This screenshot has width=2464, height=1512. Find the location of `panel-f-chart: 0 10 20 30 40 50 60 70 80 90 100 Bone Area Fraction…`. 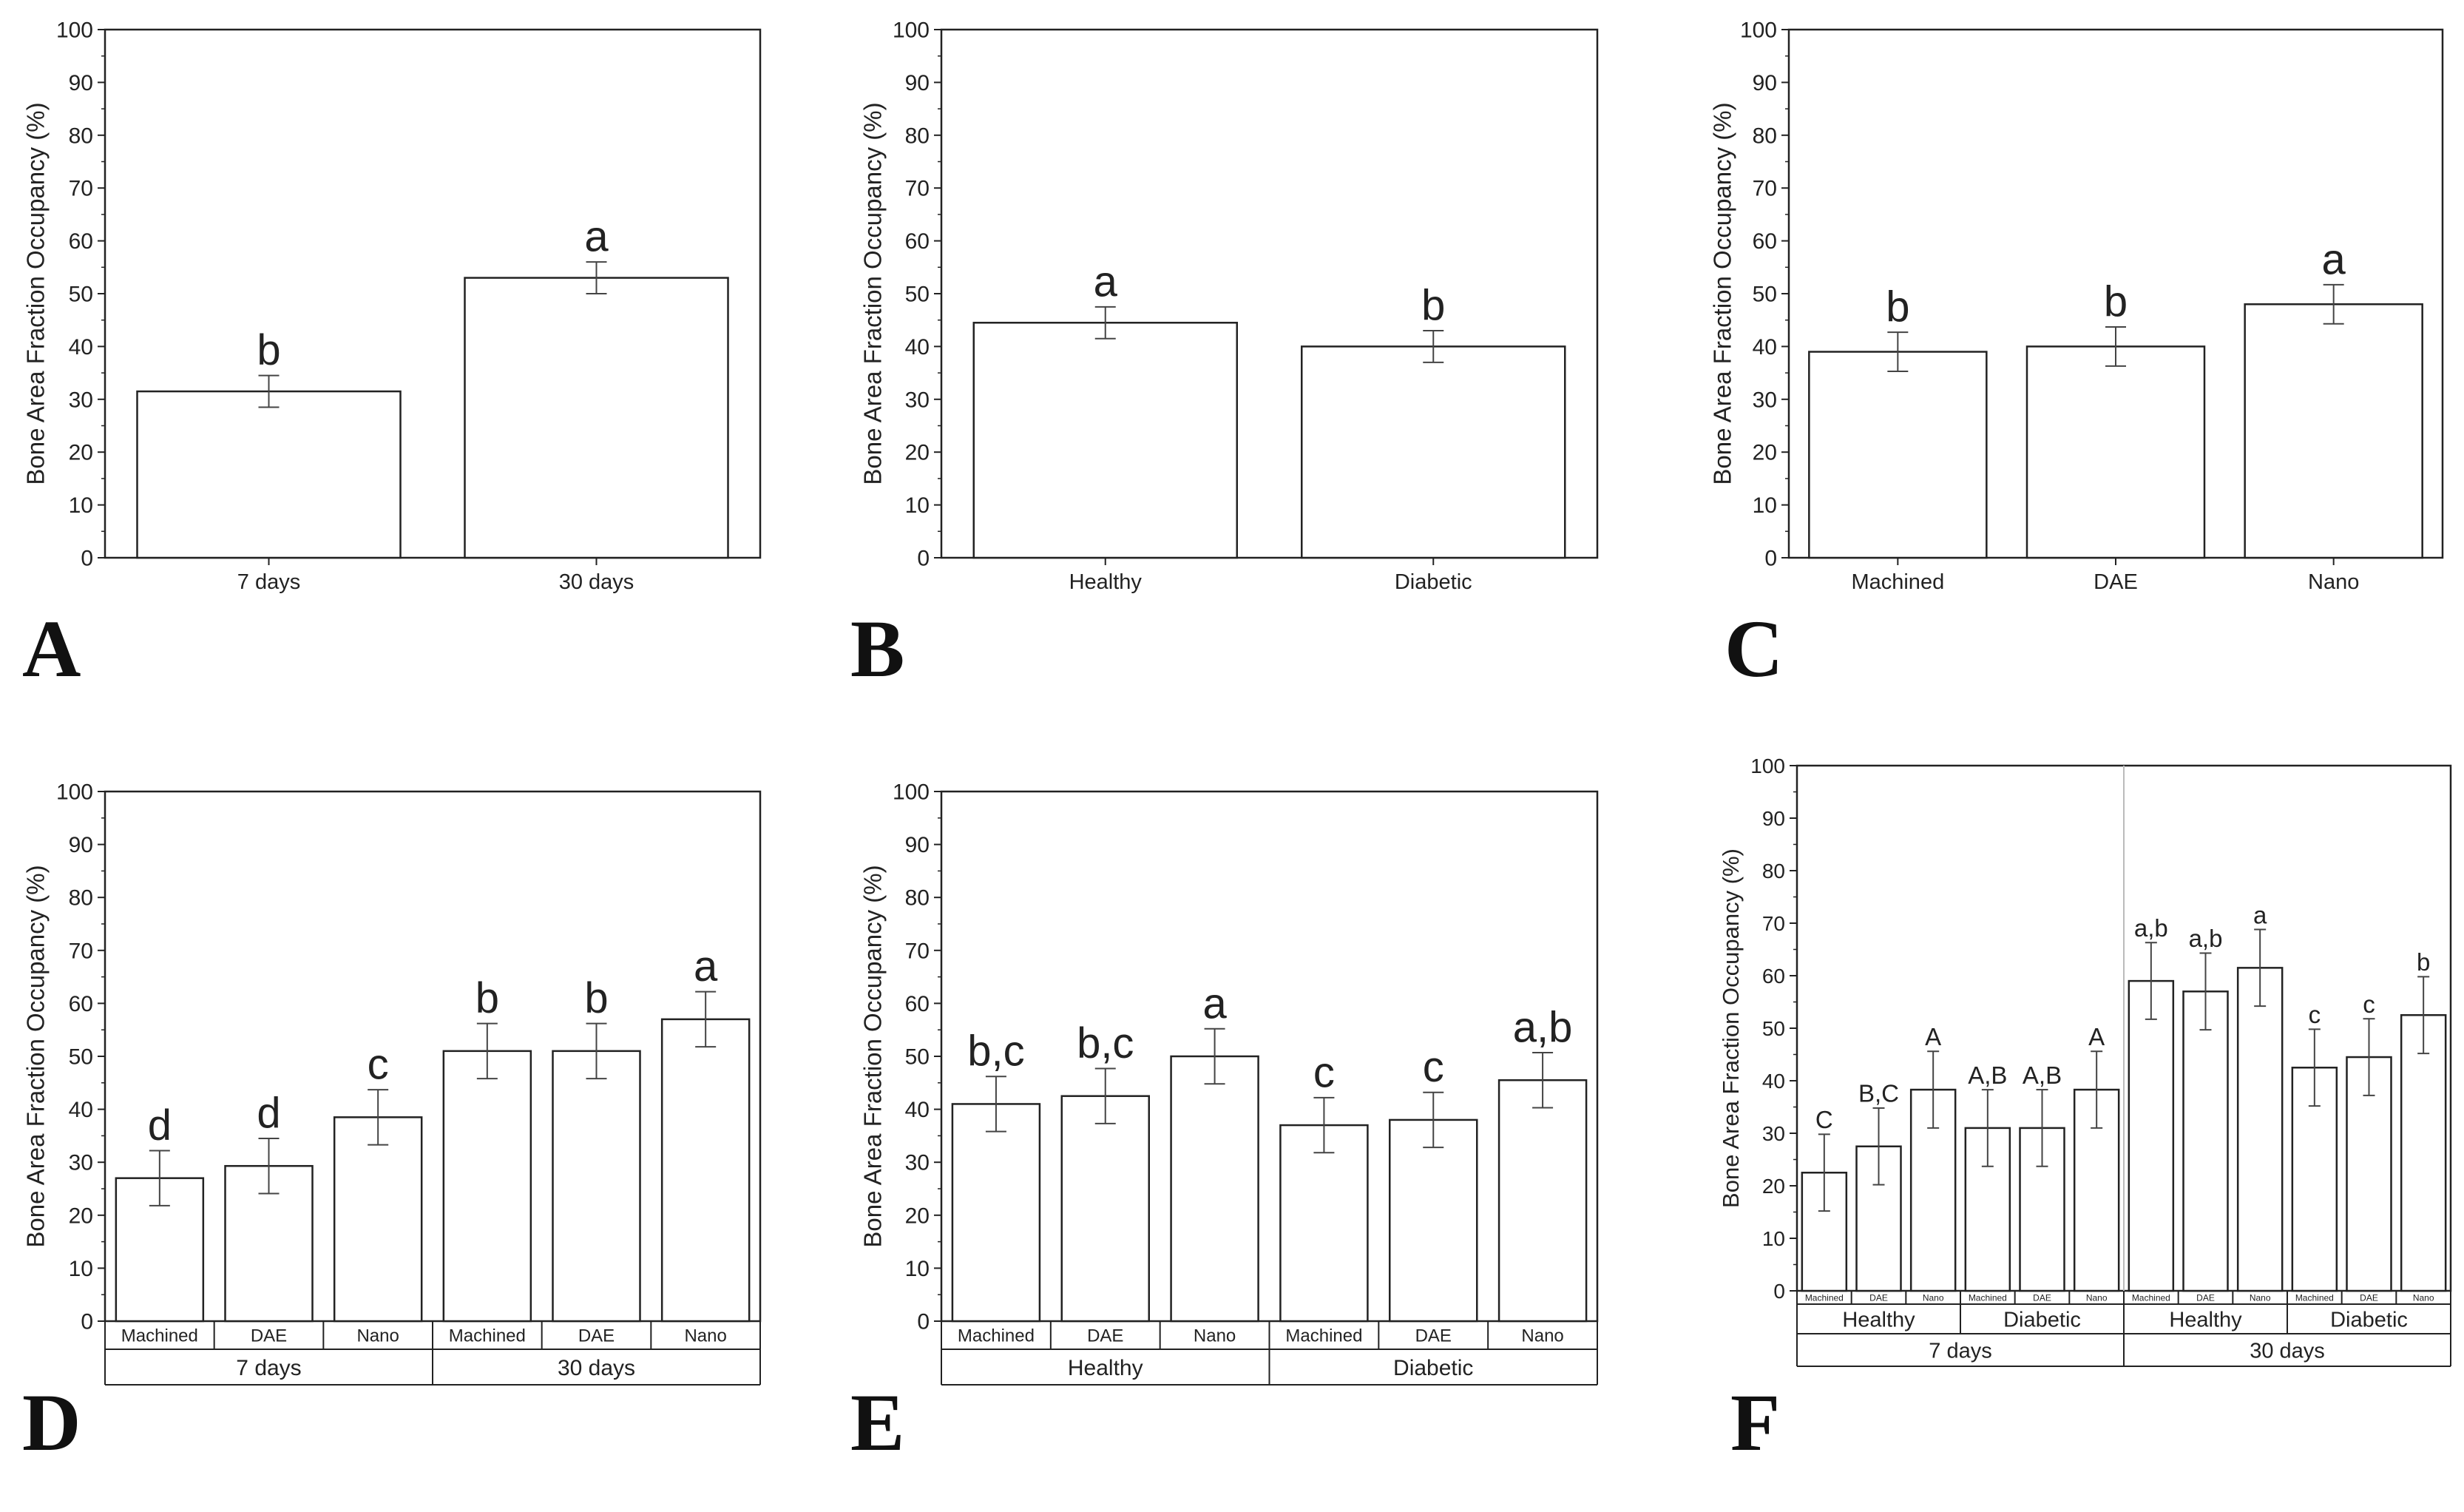

panel-f-chart: 0 10 20 30 40 50 60 70 80 90 100 Bone Area Fraction… is located at coordinates (2085, 1111).